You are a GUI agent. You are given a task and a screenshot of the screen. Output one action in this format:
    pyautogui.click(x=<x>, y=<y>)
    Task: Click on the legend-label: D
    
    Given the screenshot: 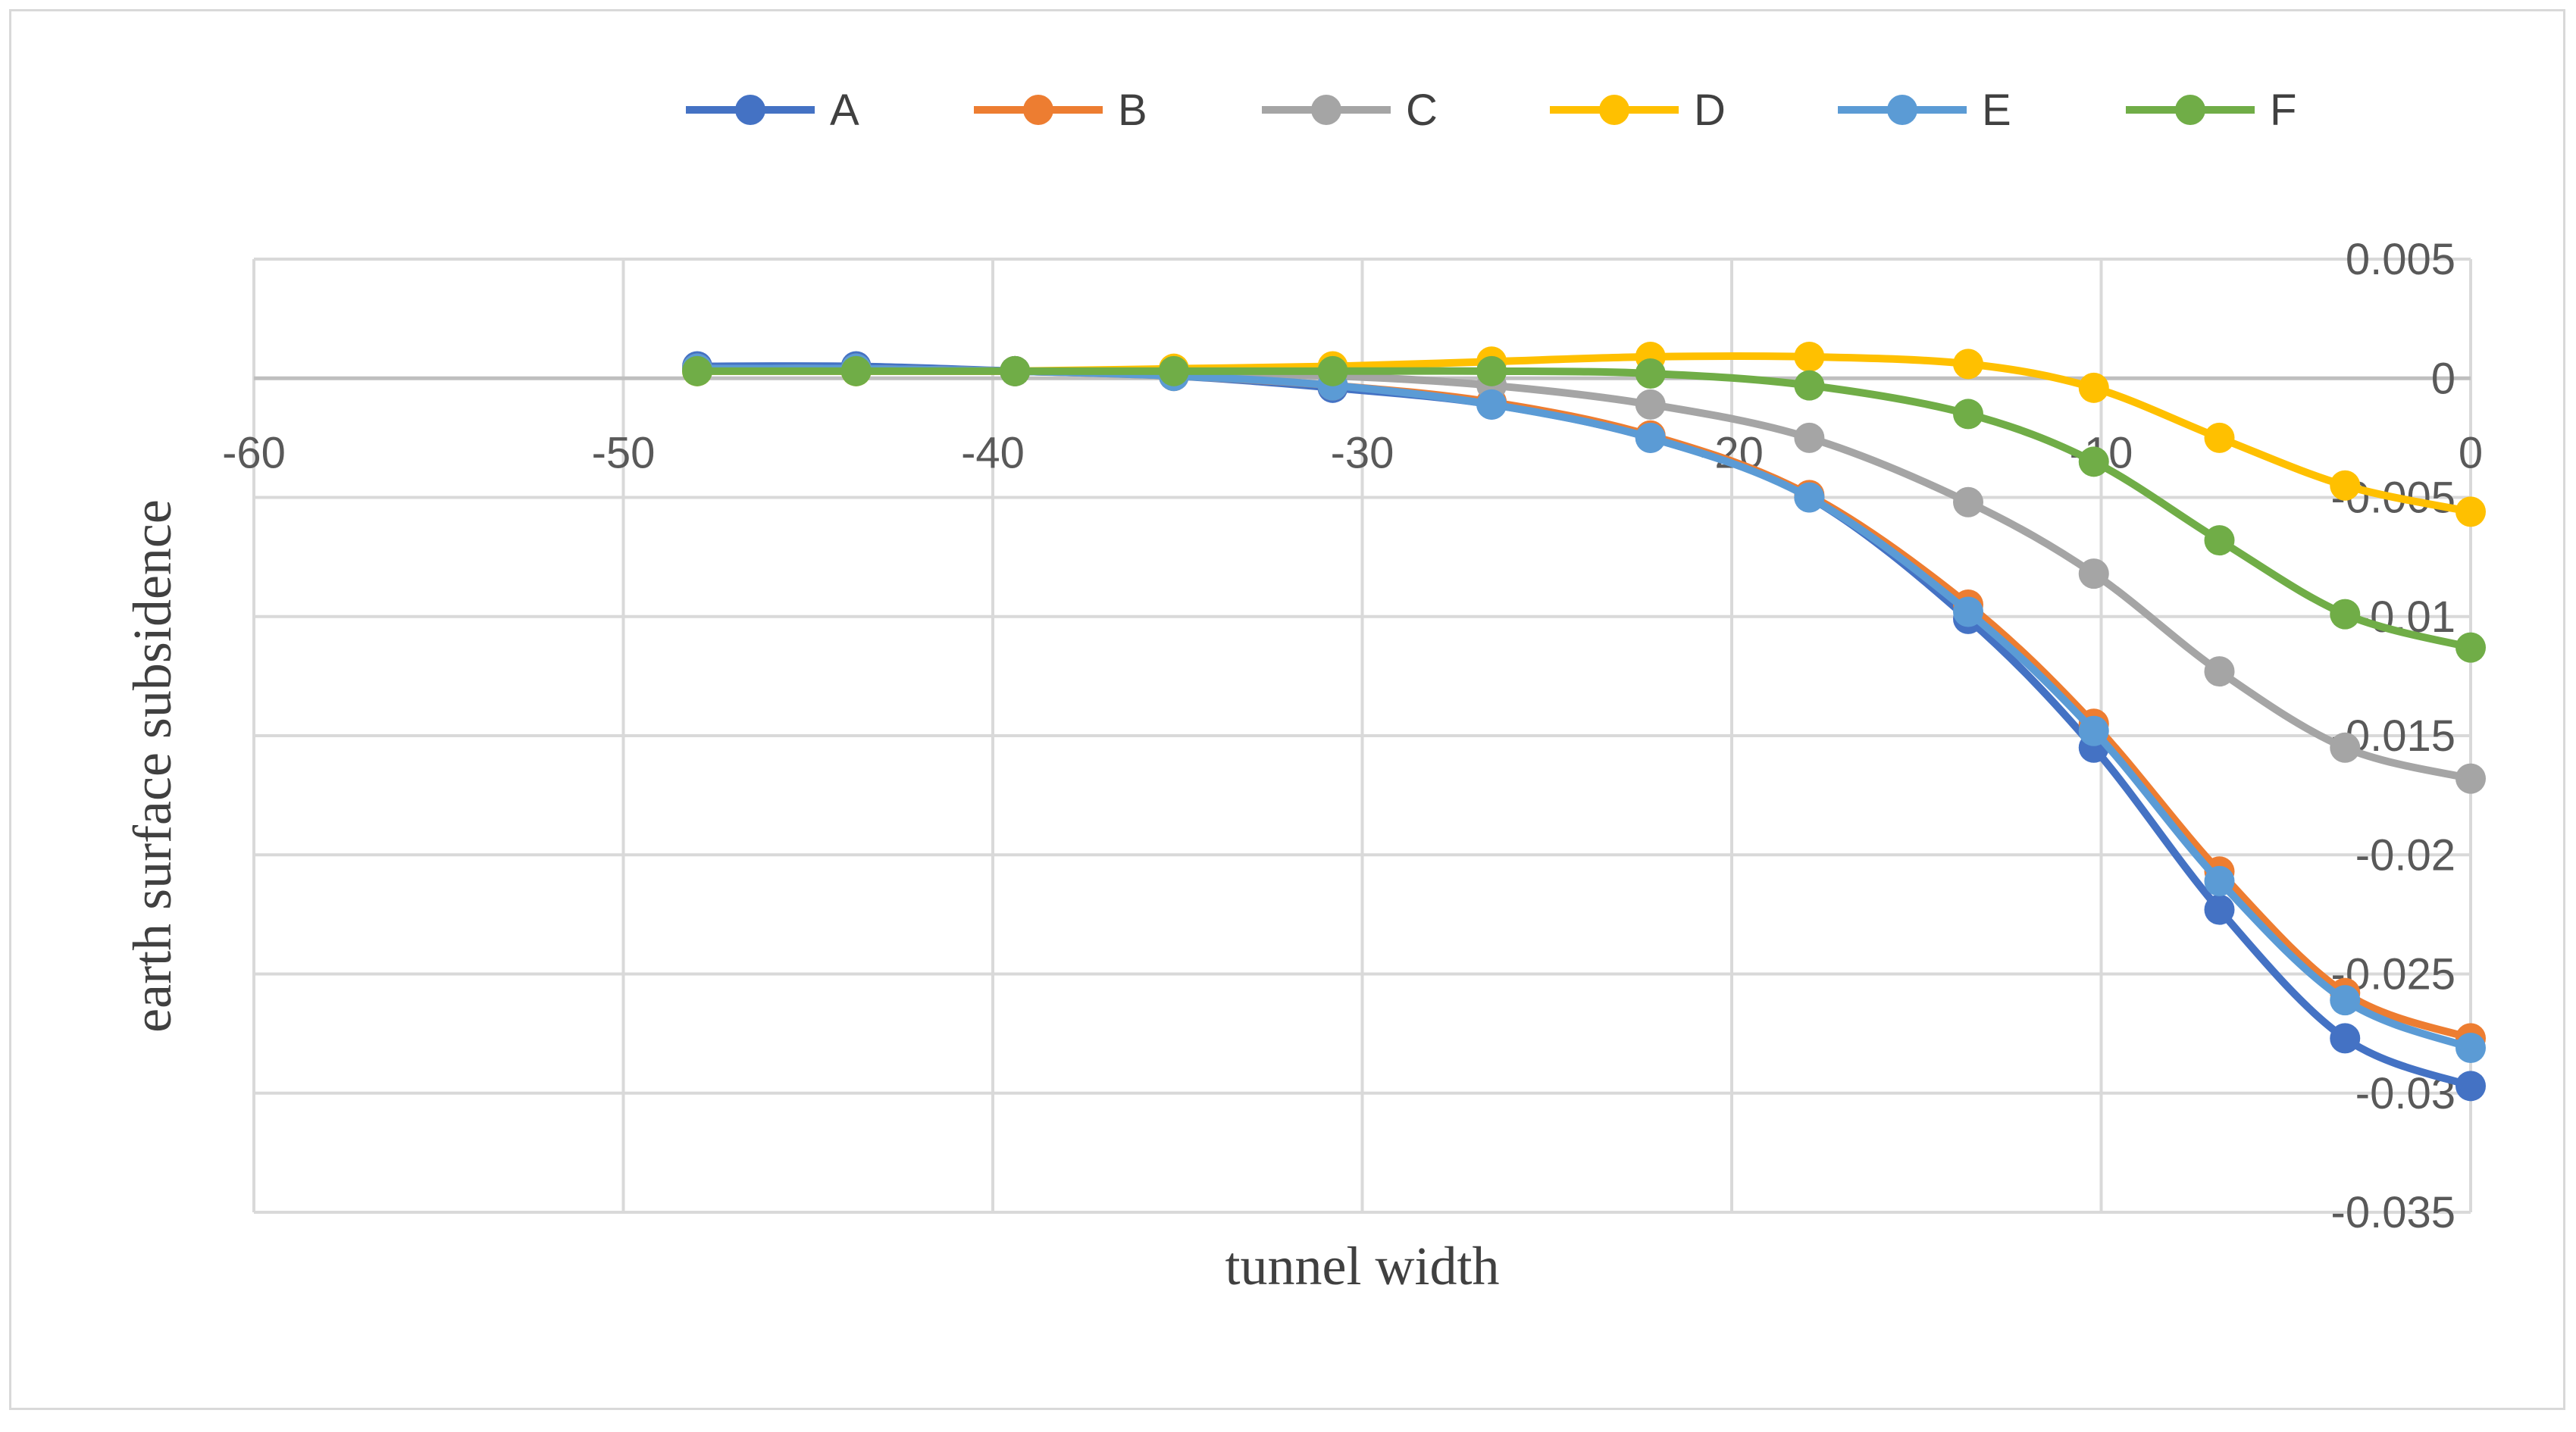 What is the action you would take?
    pyautogui.click(x=1710, y=110)
    